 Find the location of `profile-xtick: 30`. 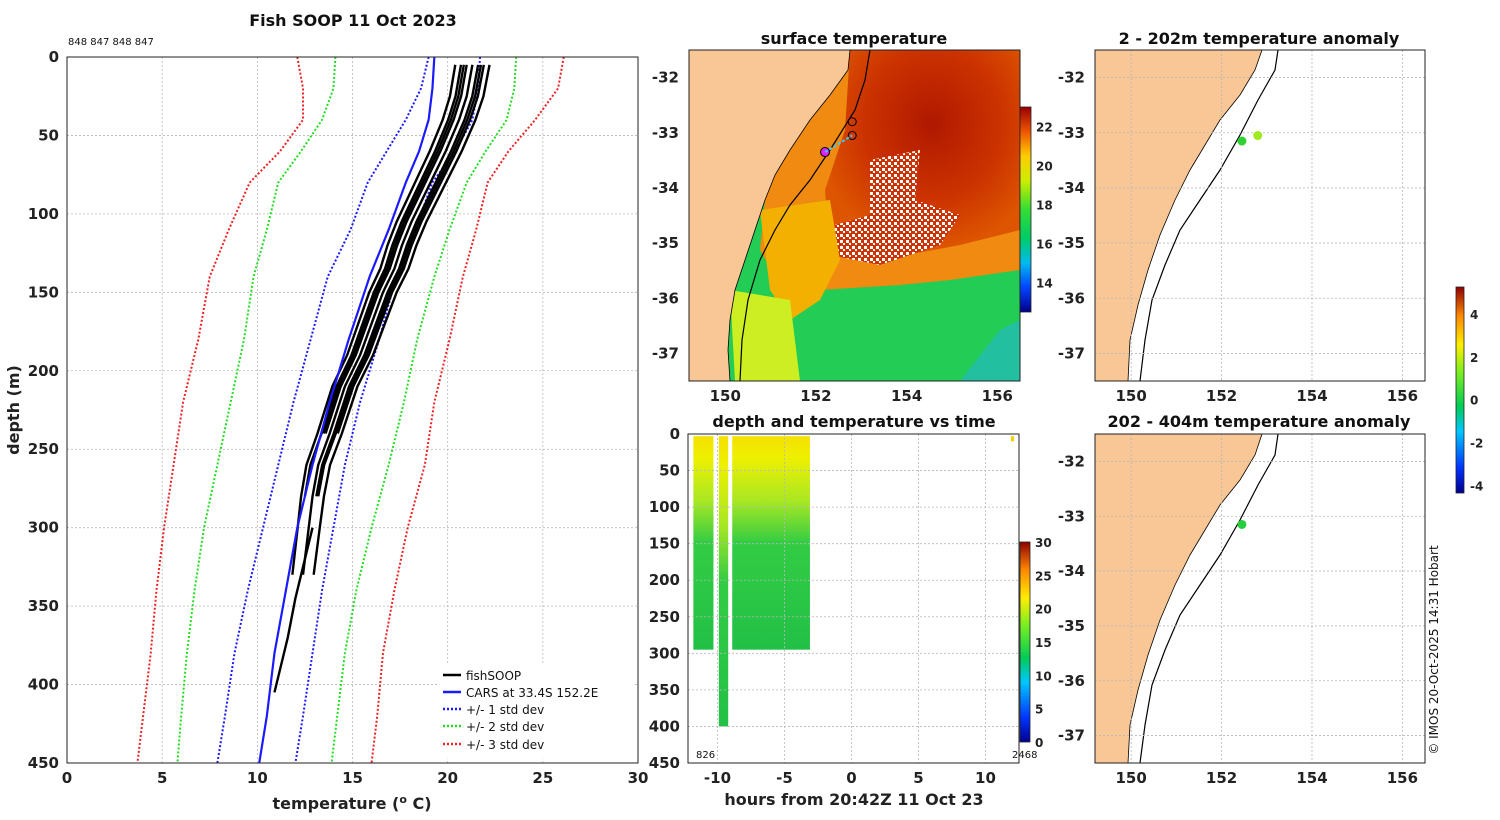

profile-xtick: 30 is located at coordinates (638, 778).